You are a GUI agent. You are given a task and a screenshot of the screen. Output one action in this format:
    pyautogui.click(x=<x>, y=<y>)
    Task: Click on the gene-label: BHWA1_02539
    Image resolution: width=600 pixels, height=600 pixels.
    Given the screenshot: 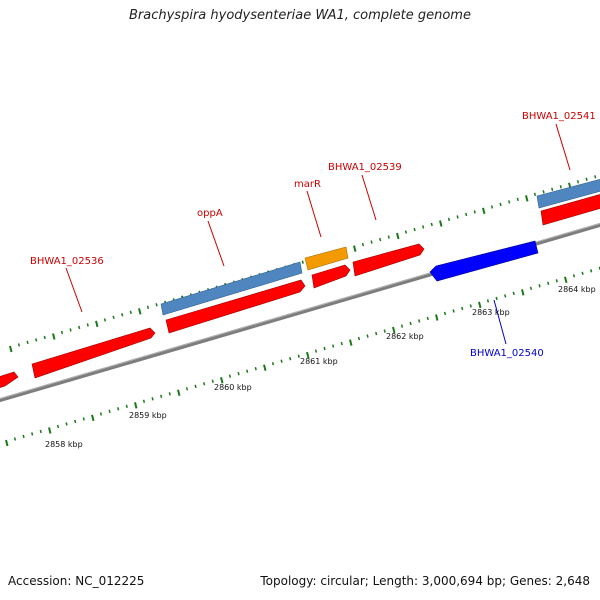 What is the action you would take?
    pyautogui.click(x=365, y=167)
    